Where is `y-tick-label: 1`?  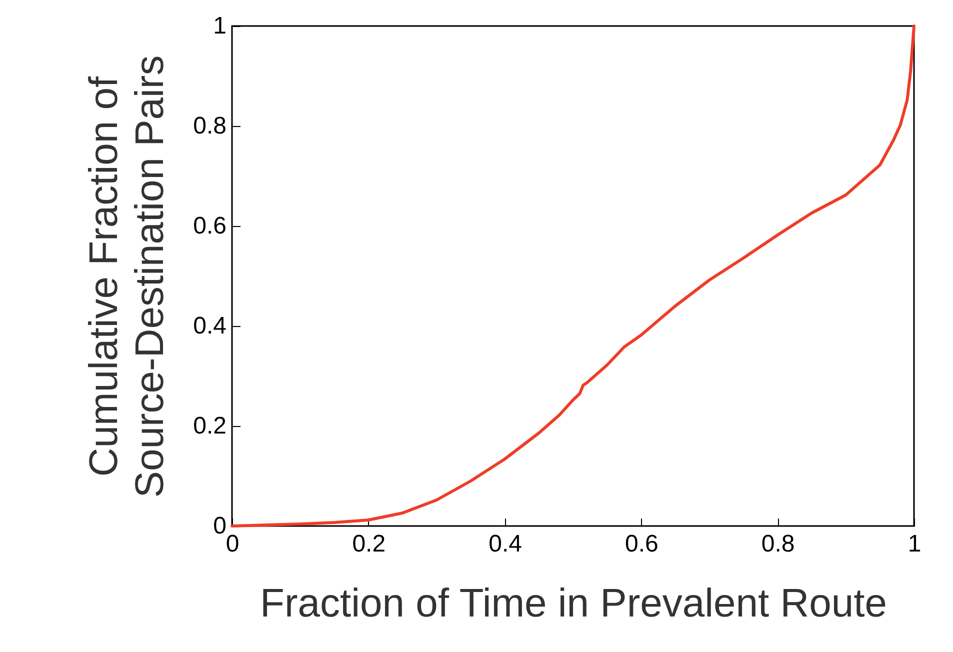 y-tick-label: 1 is located at coordinates (219, 26).